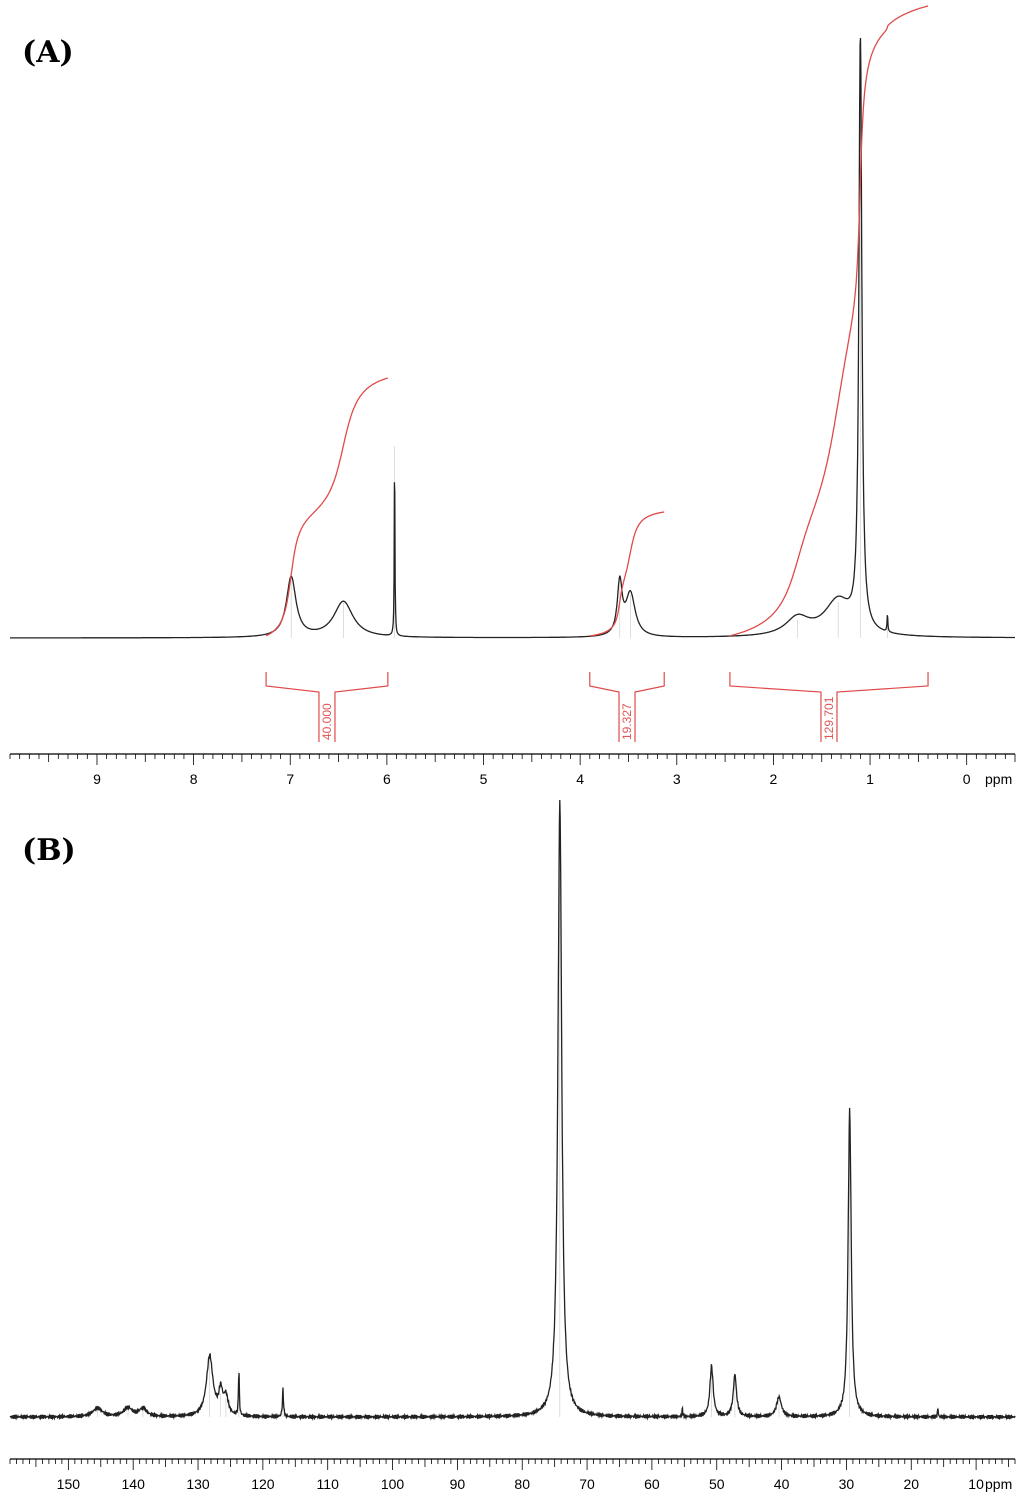 This screenshot has height=1499, width=1024. What do you see at coordinates (49, 850) in the screenshot?
I see `panel-b-label: (B)` at bounding box center [49, 850].